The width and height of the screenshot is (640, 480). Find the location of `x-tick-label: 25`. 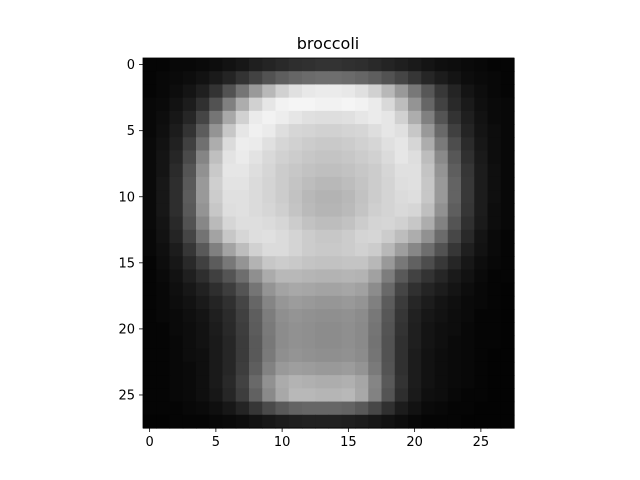

x-tick-label: 25 is located at coordinates (481, 442).